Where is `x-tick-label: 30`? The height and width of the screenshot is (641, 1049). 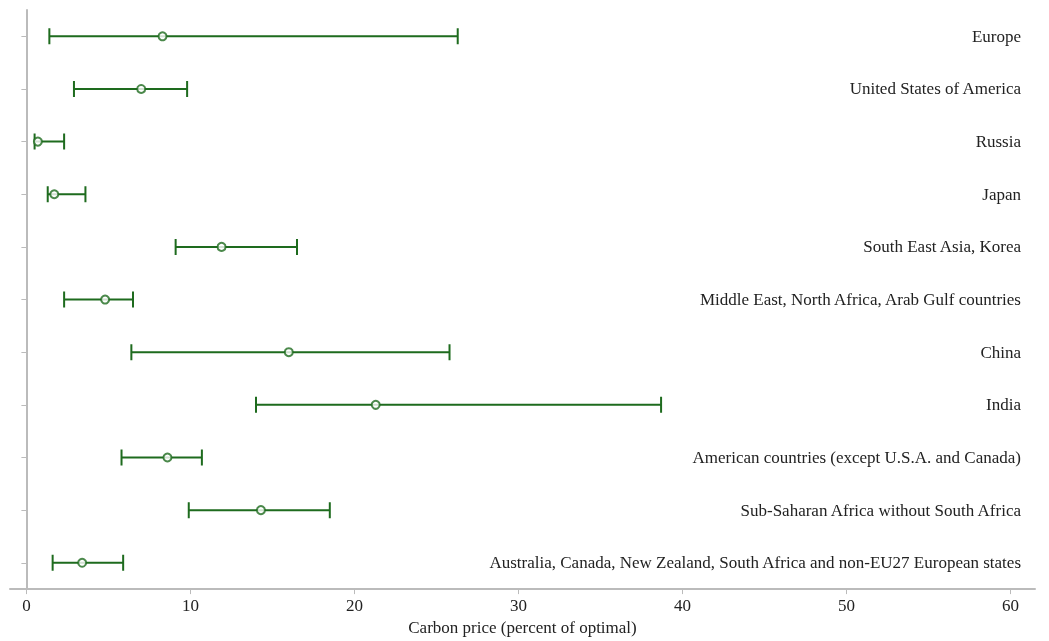 x-tick-label: 30 is located at coordinates (518, 606).